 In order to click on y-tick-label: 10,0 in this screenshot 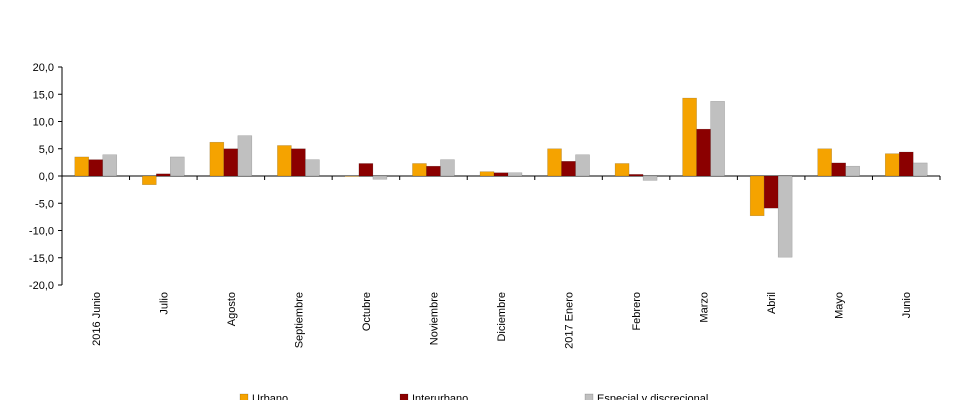, I will do `click(43, 123)`.